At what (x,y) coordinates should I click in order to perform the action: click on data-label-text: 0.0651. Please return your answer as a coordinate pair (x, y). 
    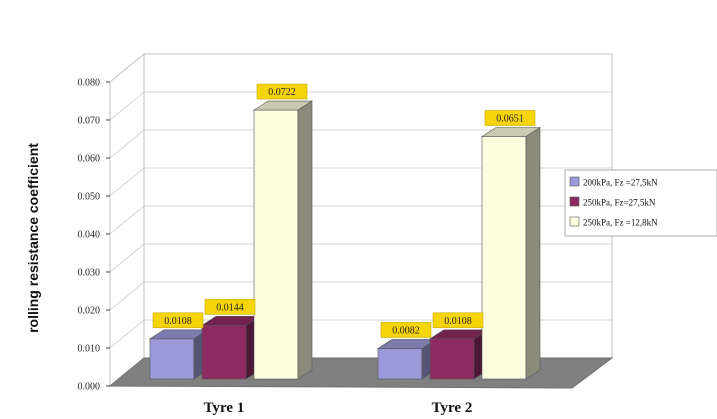
    Looking at the image, I should click on (510, 119).